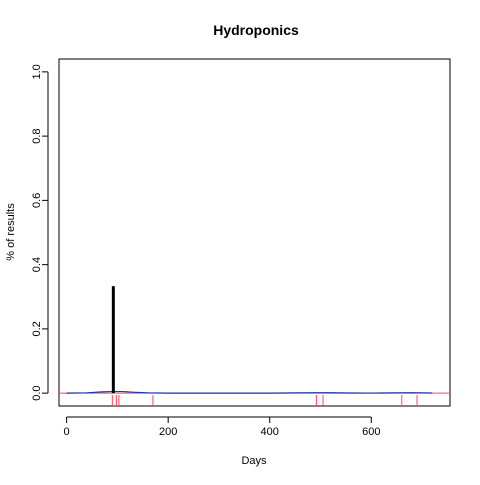 The image size is (480, 485). I want to click on x-tick-label: 600, so click(371, 432).